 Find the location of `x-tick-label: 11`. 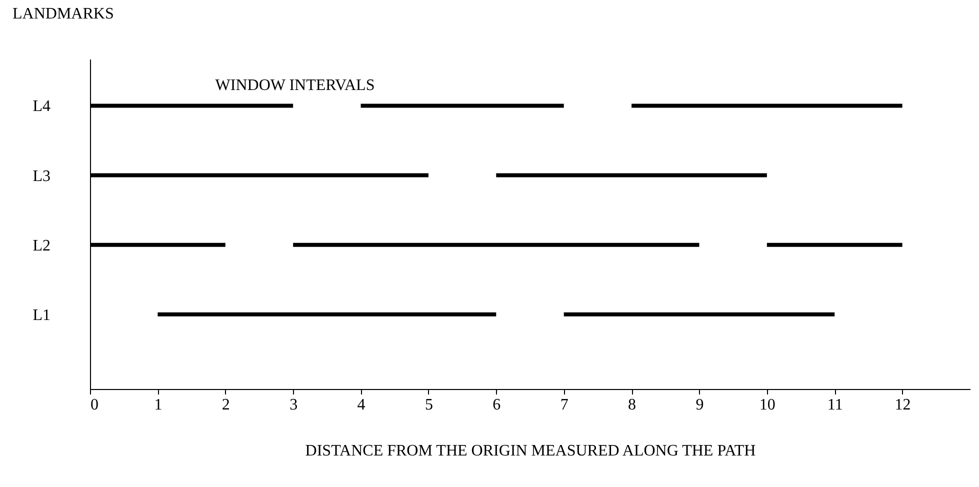

x-tick-label: 11 is located at coordinates (835, 405).